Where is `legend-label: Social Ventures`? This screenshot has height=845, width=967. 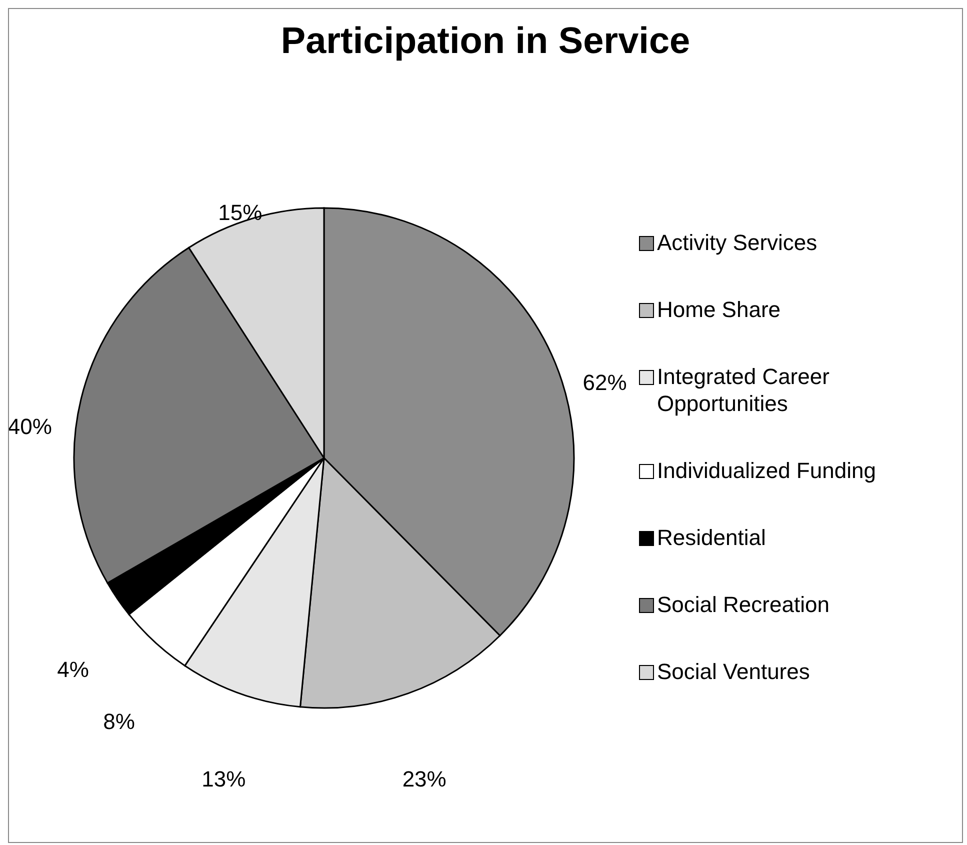
legend-label: Social Ventures is located at coordinates (734, 671).